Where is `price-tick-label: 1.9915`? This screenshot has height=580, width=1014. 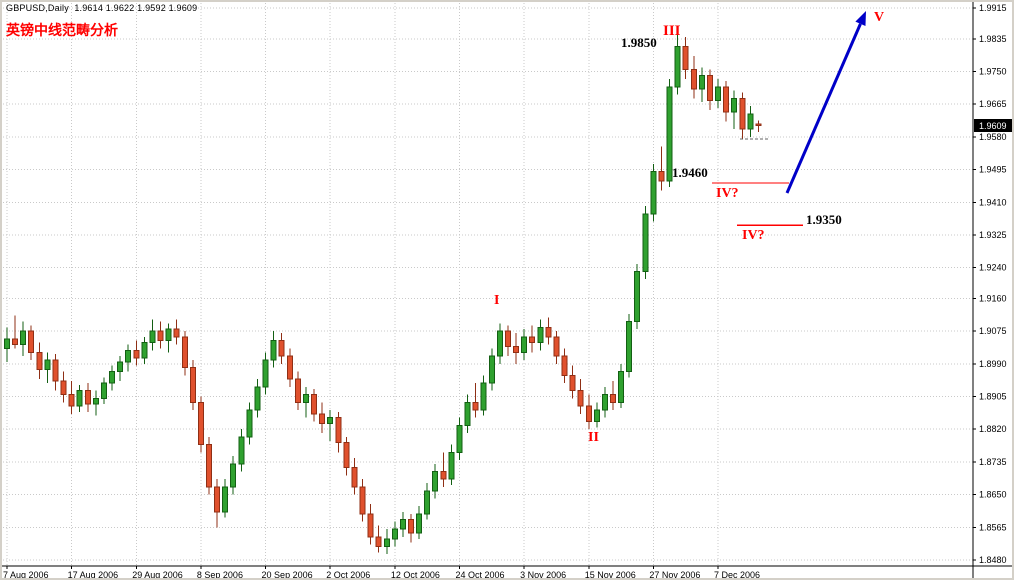
price-tick-label: 1.9915 is located at coordinates (993, 8).